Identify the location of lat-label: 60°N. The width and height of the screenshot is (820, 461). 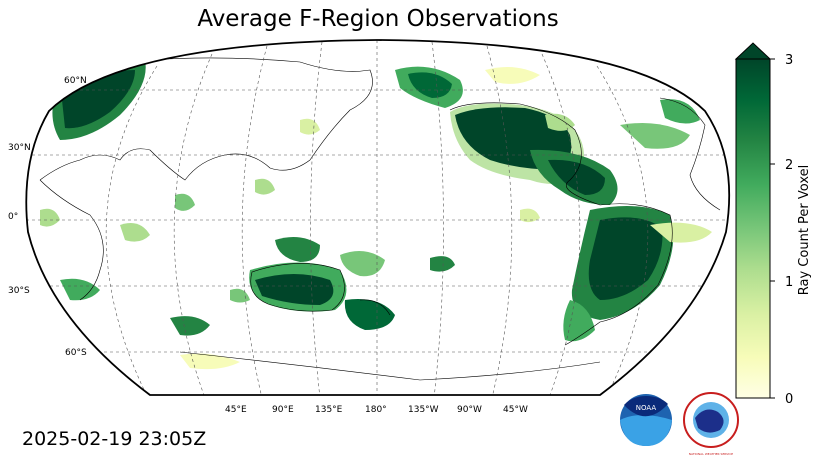
(75, 81).